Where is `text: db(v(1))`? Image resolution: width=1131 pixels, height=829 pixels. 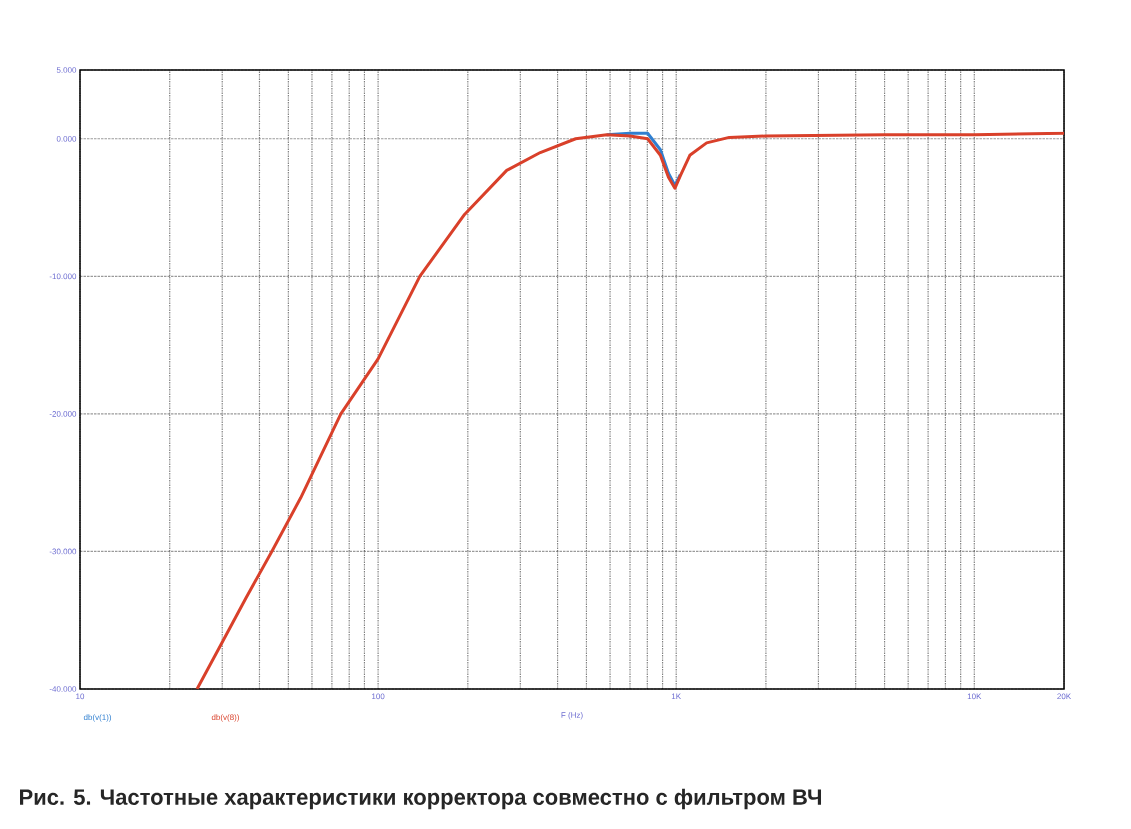
text: db(v(1)) is located at coordinates (97, 718).